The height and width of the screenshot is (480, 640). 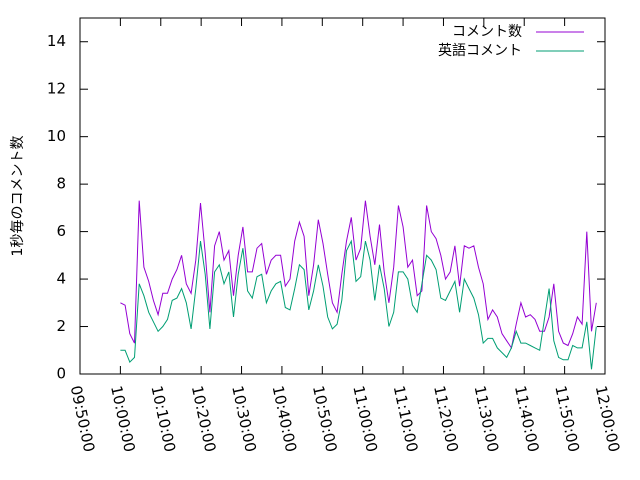 I want to click on x-tick-label: 10:00:00, so click(x=123, y=419).